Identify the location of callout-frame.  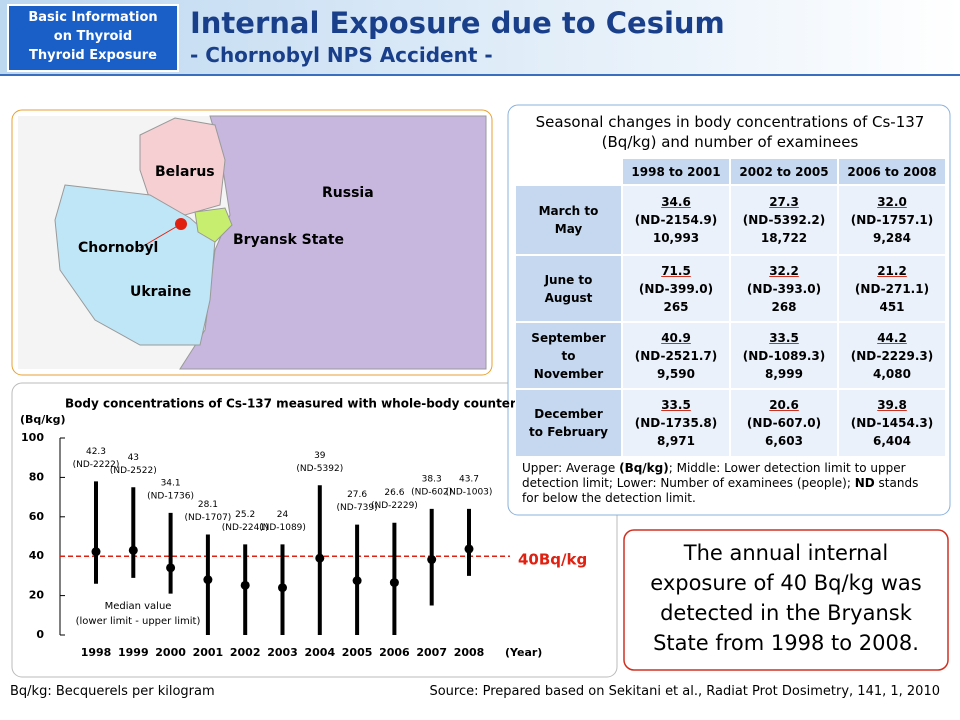
(786, 600).